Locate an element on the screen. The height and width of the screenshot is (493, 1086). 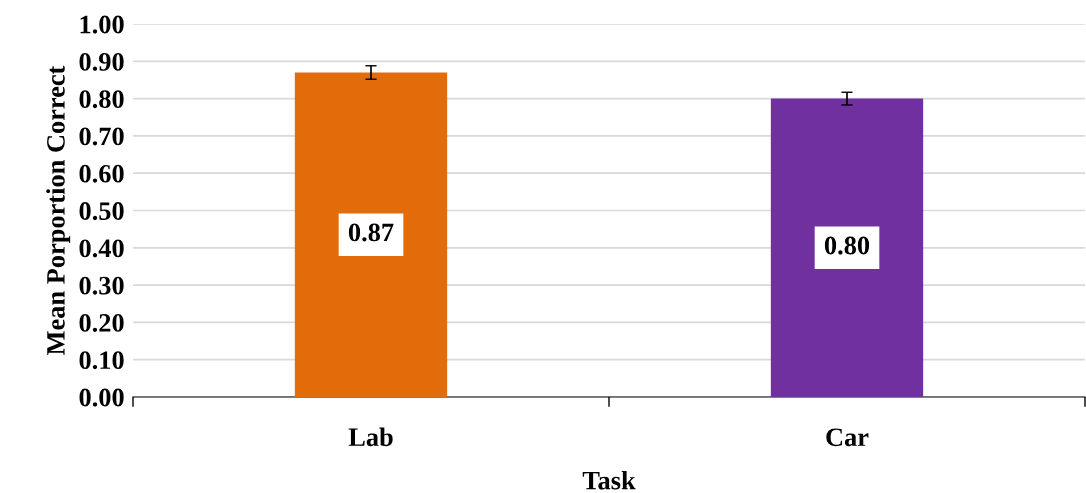
y-tick-label: 0.20 is located at coordinates (101, 323).